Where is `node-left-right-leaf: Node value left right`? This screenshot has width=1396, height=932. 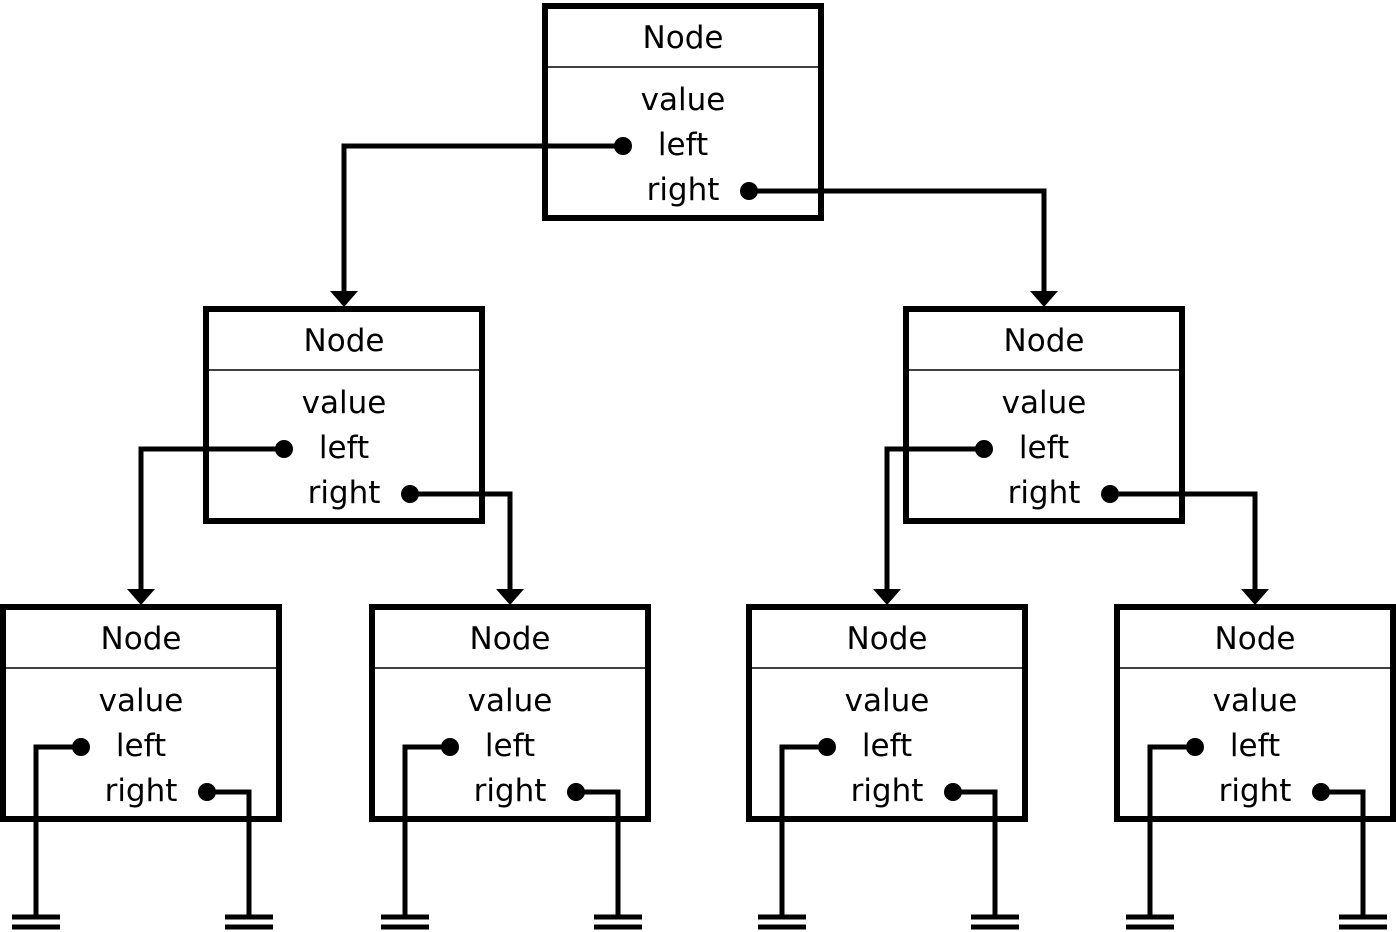 node-left-right-leaf: Node value left right is located at coordinates (510, 713).